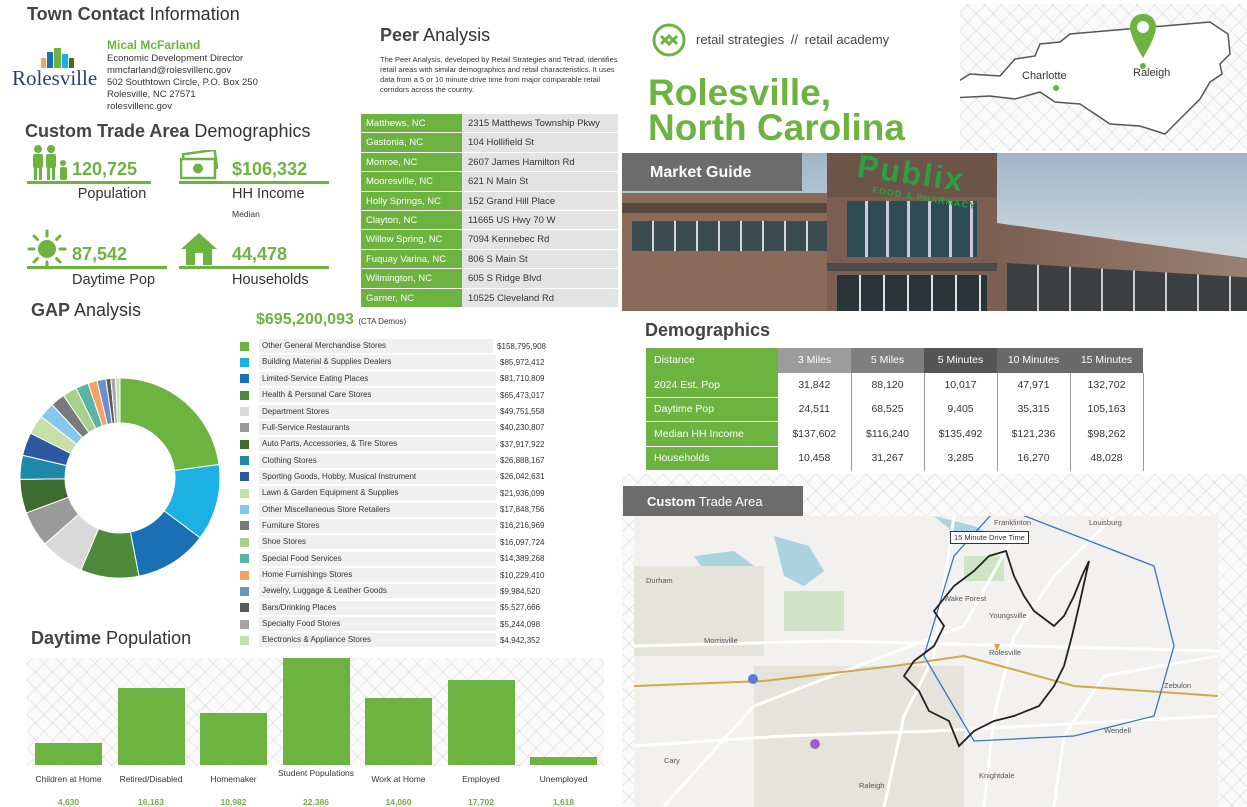 The width and height of the screenshot is (1247, 807). Describe the element at coordinates (712, 385) in the screenshot. I see `demographics-row-label: 2024 Est. Pop` at that location.